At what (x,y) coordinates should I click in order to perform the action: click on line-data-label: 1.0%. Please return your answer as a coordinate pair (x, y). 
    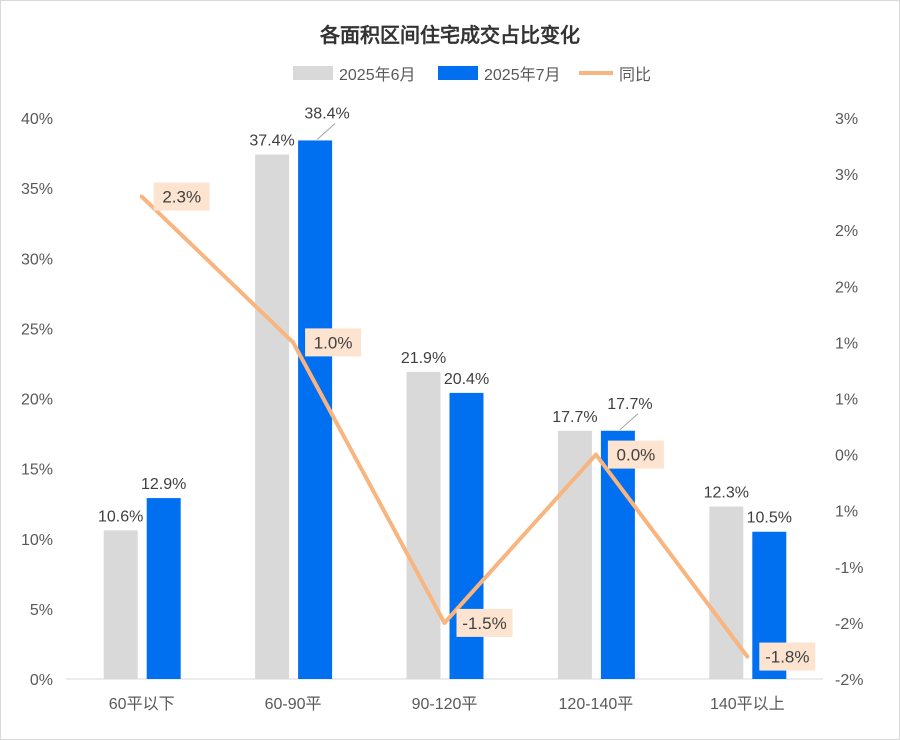
    Looking at the image, I should click on (333, 342).